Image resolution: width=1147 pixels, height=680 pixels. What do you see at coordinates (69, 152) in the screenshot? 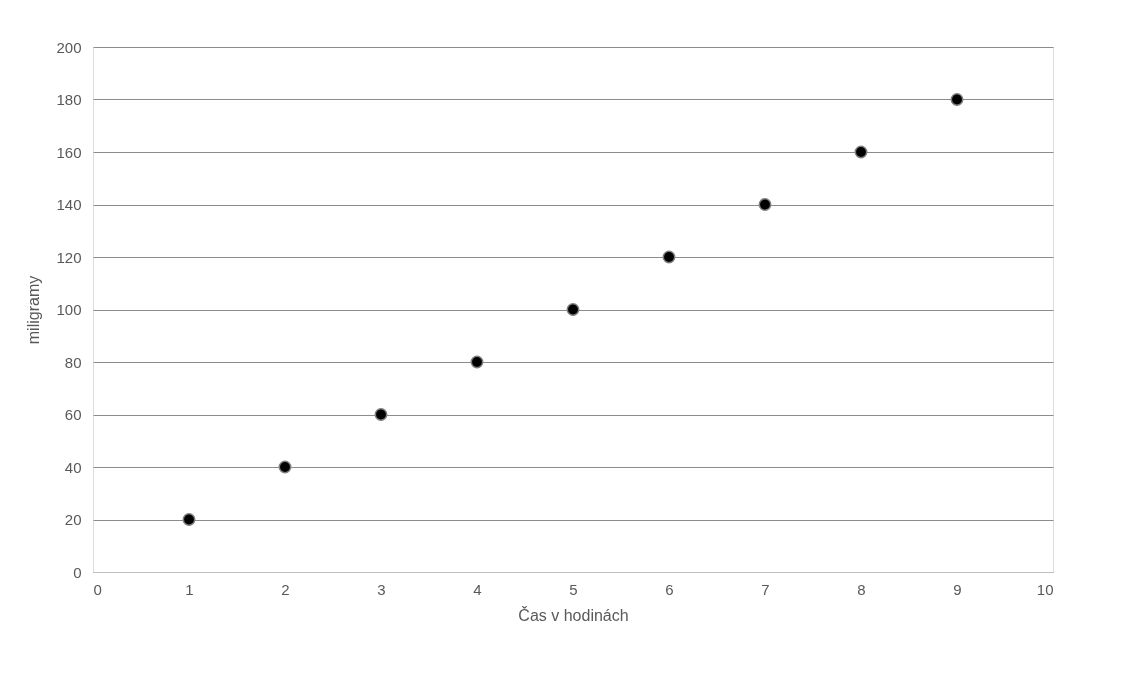
I see `y-tick-label: 160` at bounding box center [69, 152].